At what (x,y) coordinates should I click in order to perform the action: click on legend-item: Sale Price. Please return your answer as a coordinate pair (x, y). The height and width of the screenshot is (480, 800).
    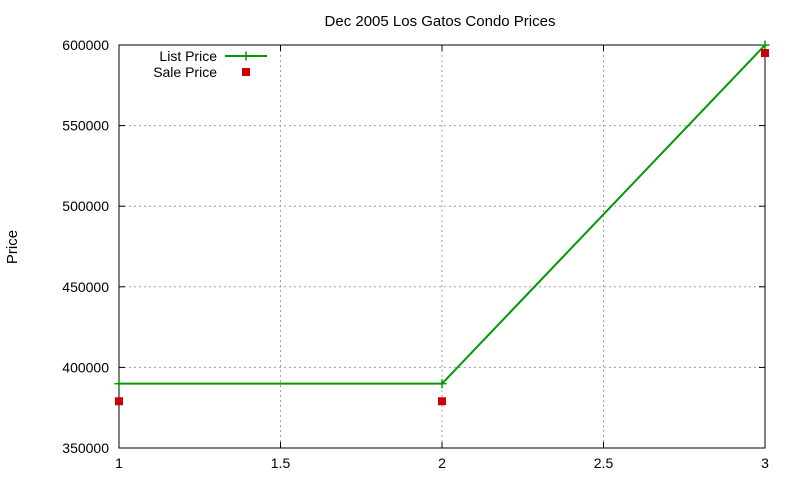
    Looking at the image, I should click on (201, 72).